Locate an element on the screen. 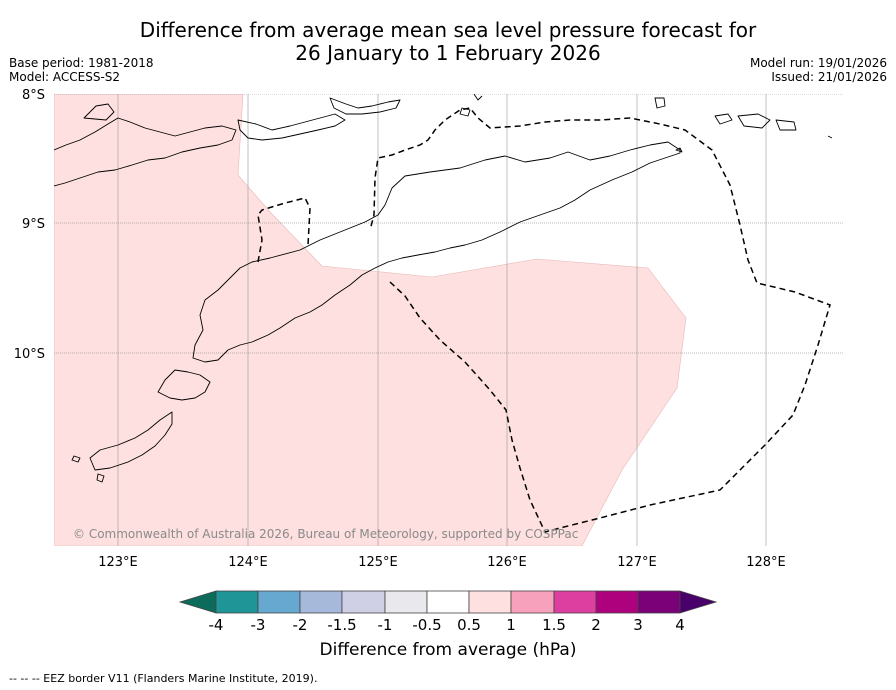 This screenshot has height=690, width=896. lon-label-127e: 127°E is located at coordinates (637, 562).